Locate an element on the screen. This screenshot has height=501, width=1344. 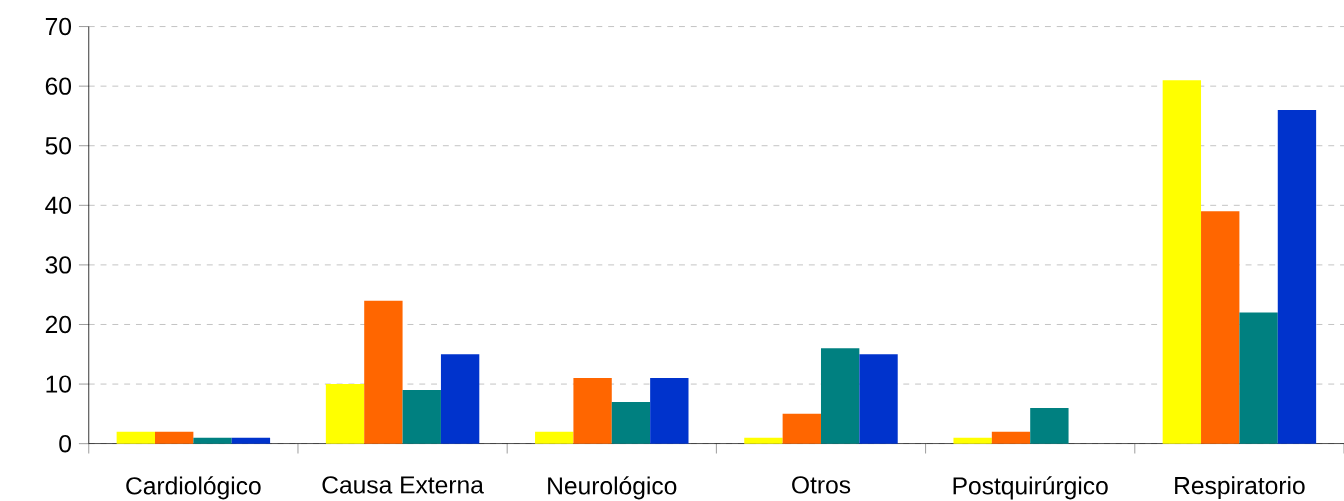
y-tick-label: 70 is located at coordinates (58, 27).